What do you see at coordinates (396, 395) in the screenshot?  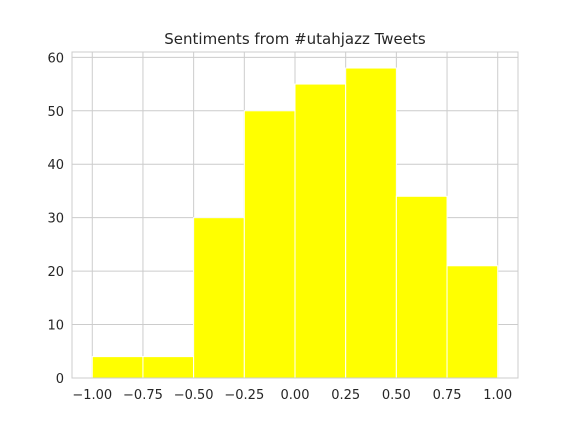 I see `x-tick-label: 0.50` at bounding box center [396, 395].